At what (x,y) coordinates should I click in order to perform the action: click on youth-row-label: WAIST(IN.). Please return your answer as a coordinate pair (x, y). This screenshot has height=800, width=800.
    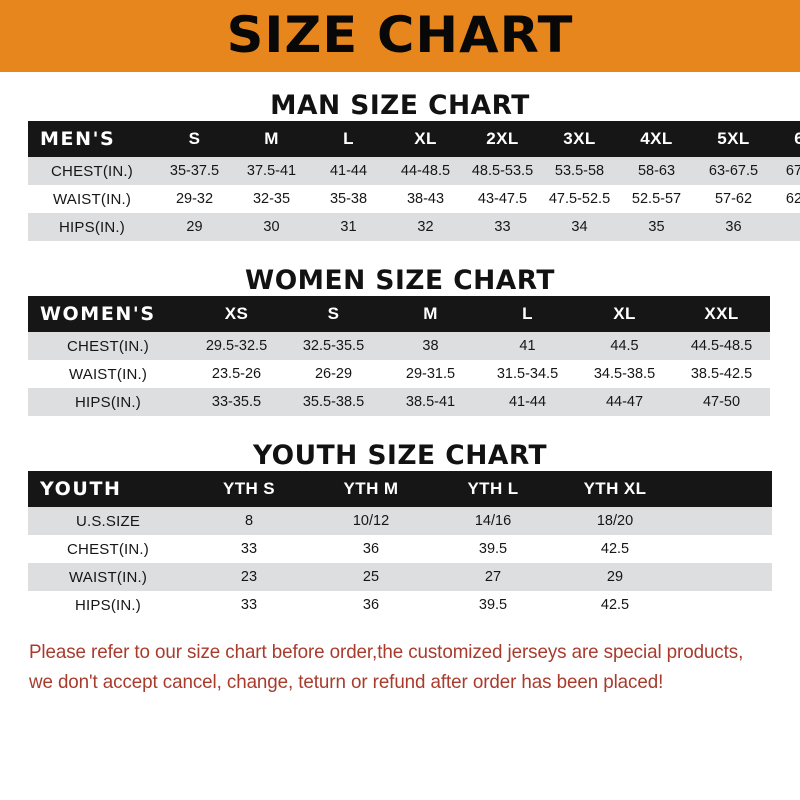
    Looking at the image, I should click on (108, 577).